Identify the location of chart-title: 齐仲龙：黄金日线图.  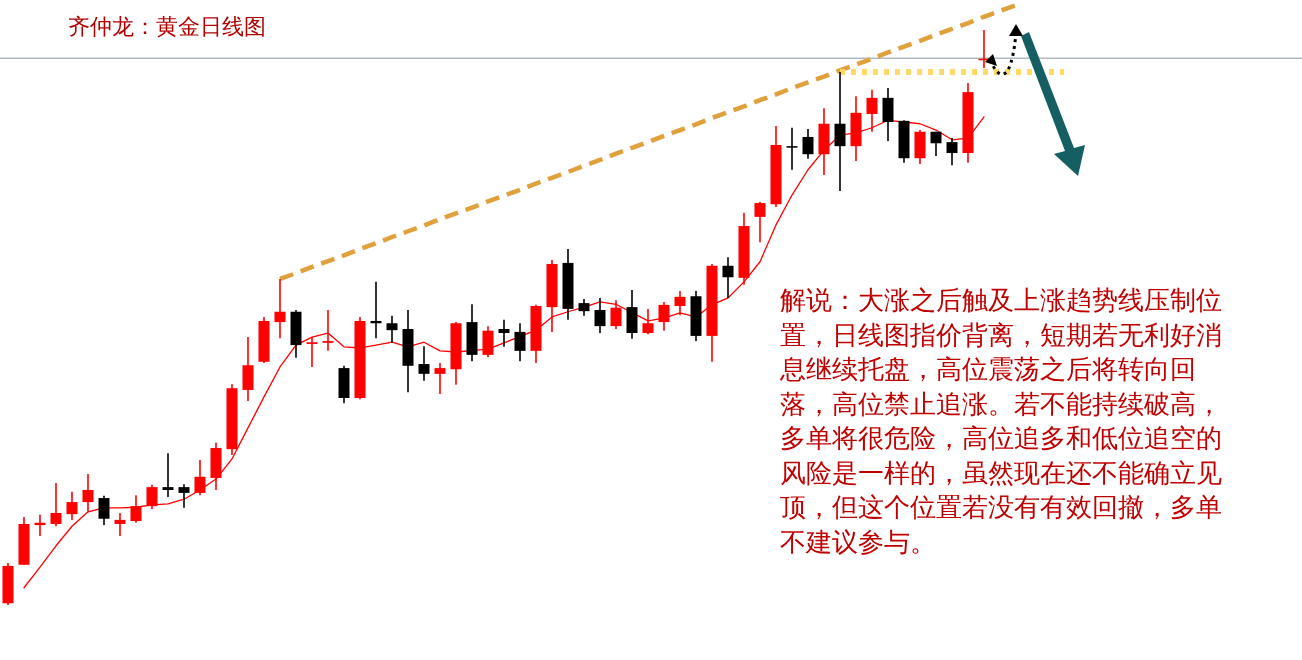
(167, 26).